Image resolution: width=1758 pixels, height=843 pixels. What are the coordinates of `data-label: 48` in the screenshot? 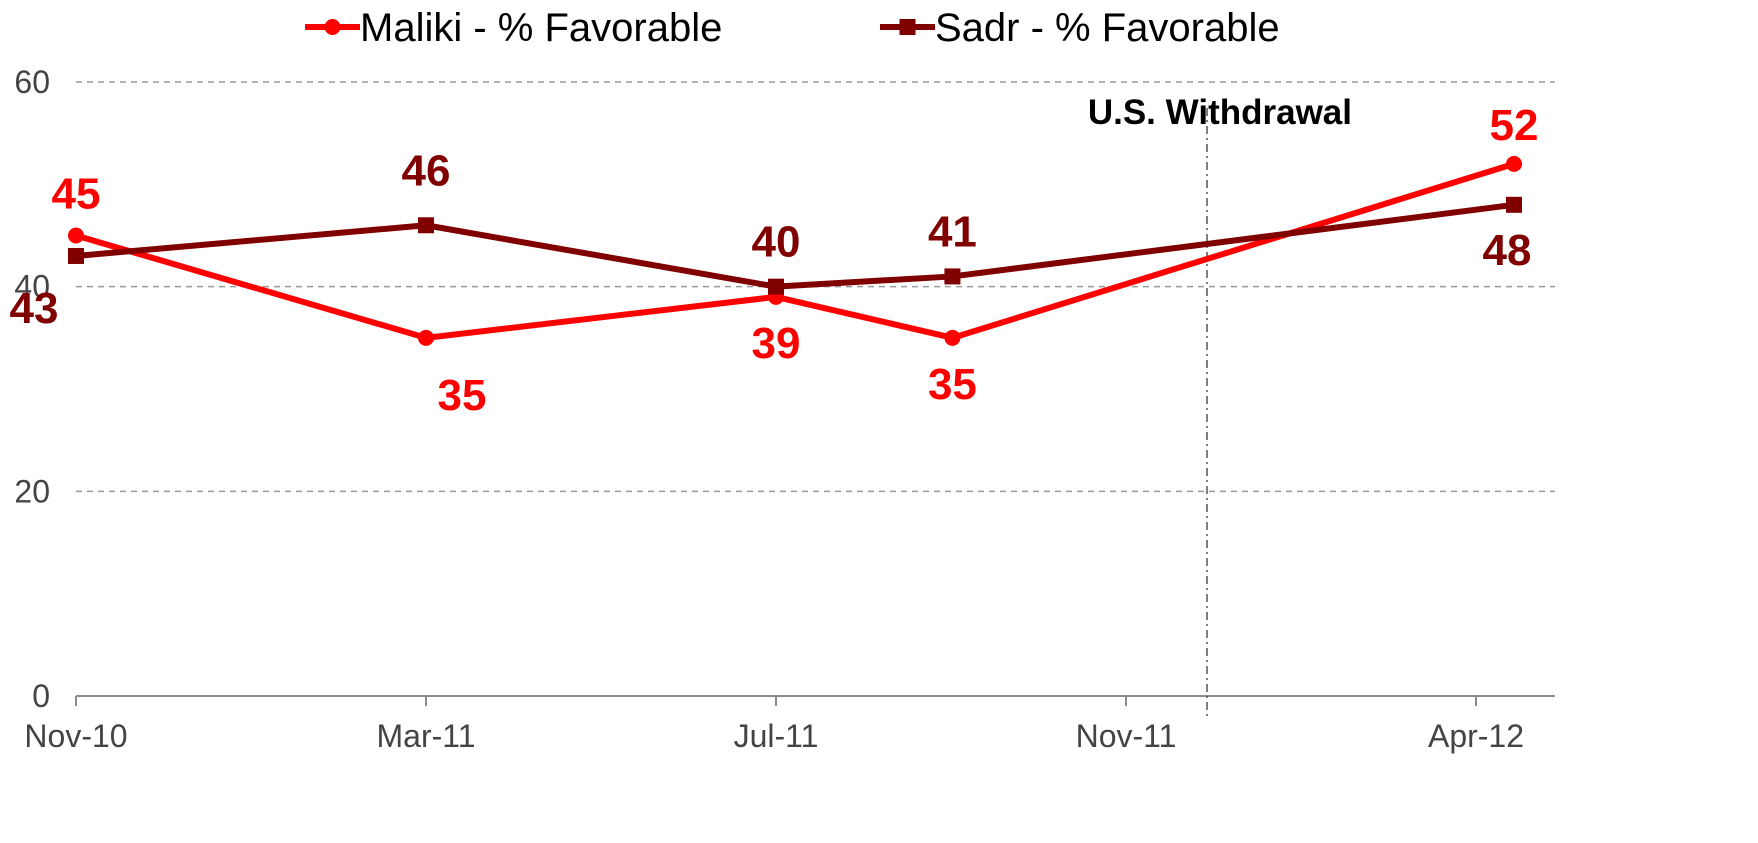 It's located at (1507, 250).